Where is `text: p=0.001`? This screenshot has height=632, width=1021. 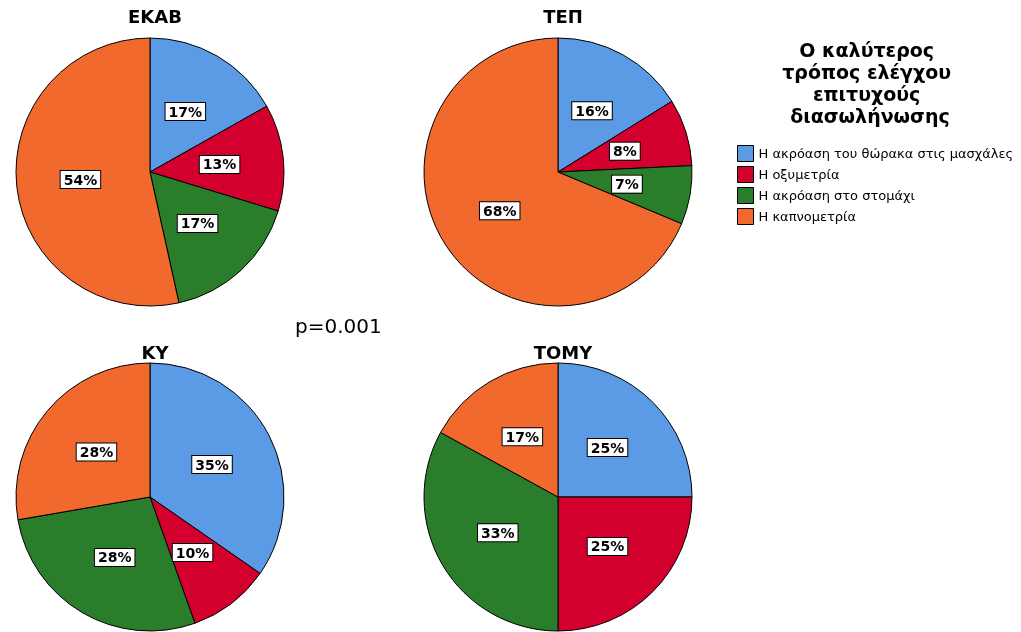 text: p=0.001 is located at coordinates (338, 326).